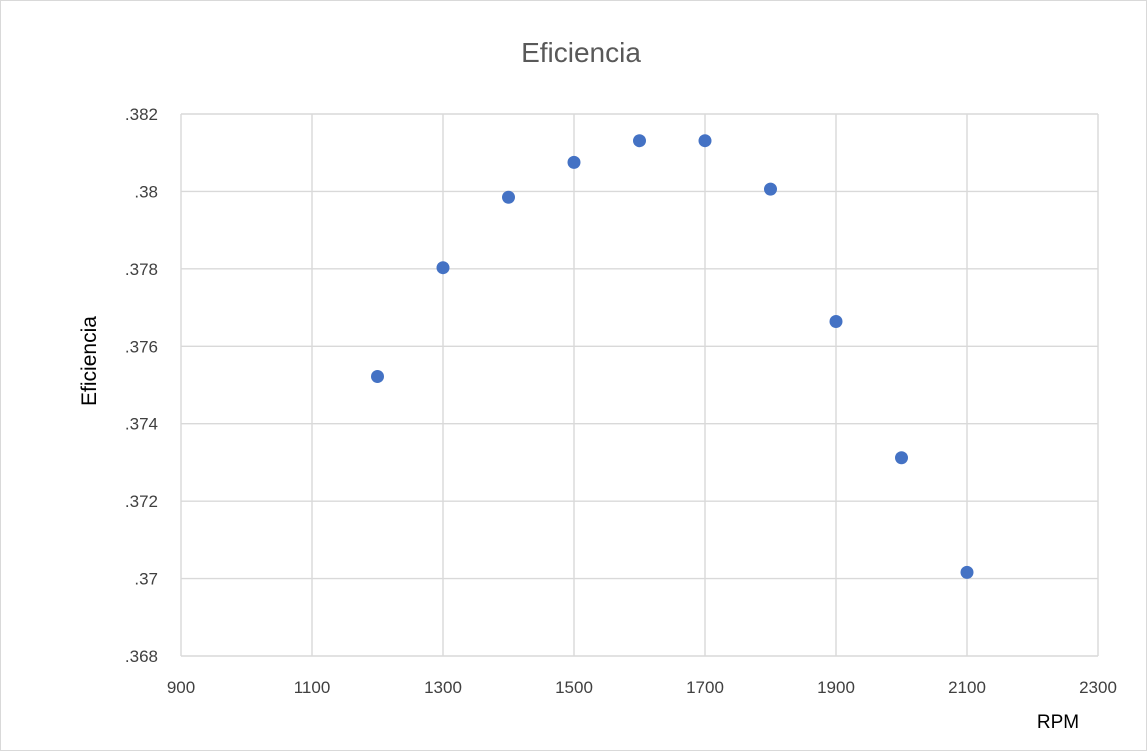 The image size is (1147, 752). Describe the element at coordinates (141, 114) in the screenshot. I see `y-tick-label: .382` at that location.